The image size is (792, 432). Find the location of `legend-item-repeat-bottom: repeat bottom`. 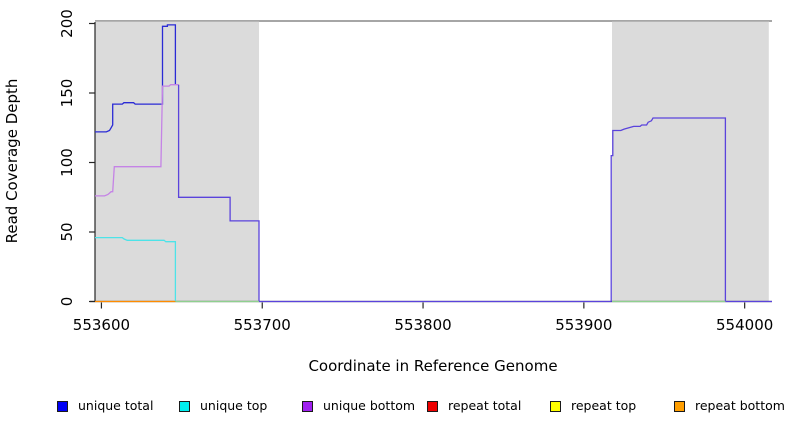

legend-item-repeat-bottom: repeat bottom is located at coordinates (729, 406).